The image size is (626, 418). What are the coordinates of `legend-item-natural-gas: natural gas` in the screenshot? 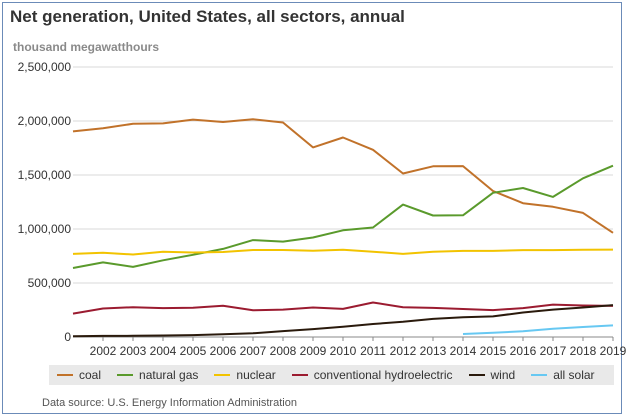 It's located at (157, 375).